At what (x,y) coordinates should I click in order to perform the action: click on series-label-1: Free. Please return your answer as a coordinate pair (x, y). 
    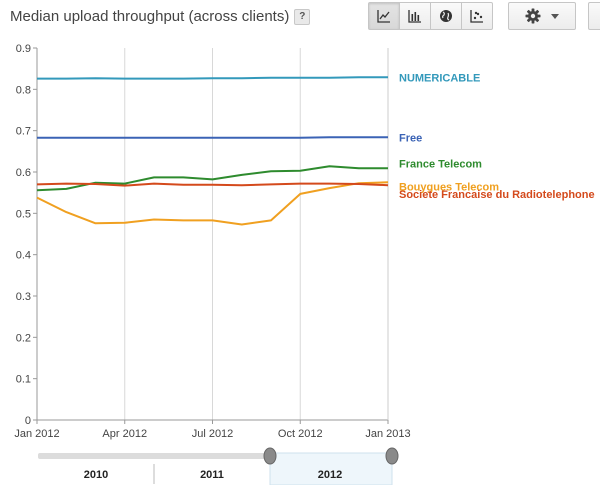
    Looking at the image, I should click on (410, 138).